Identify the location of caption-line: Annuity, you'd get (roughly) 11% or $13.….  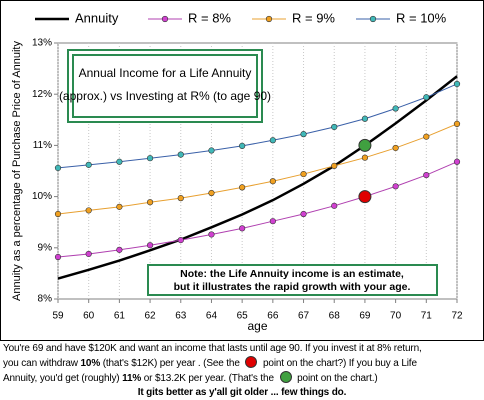
(242, 378).